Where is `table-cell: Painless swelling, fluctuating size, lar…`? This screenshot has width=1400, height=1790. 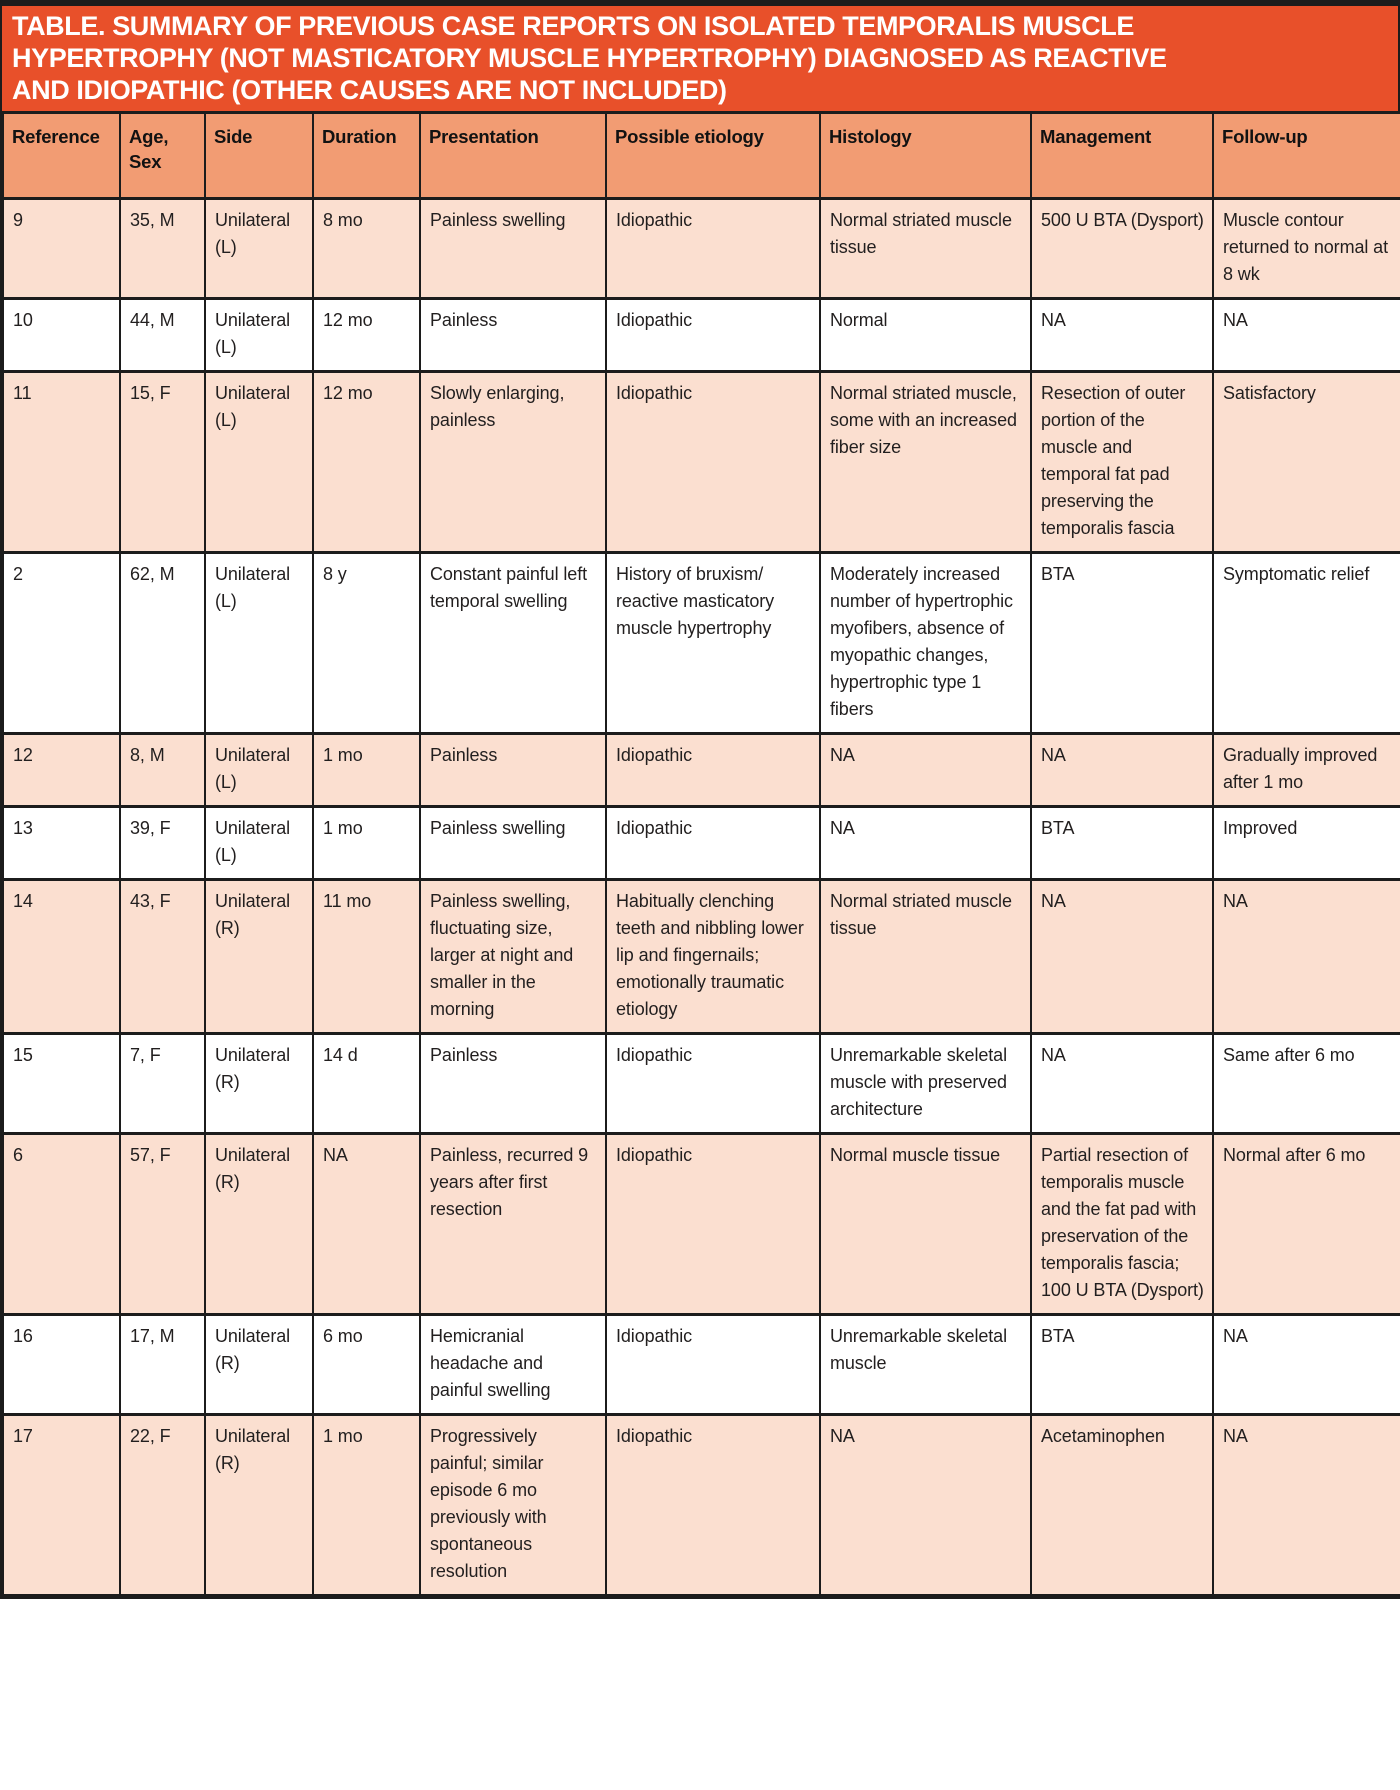 table-cell: Painless swelling, fluctuating size, lar… is located at coordinates (513, 956).